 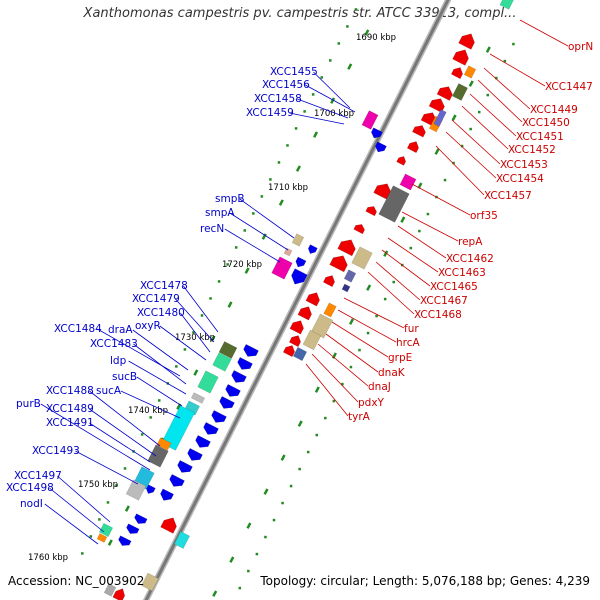 I want to click on gene-label-XCC1456: XCC1456, so click(x=286, y=85).